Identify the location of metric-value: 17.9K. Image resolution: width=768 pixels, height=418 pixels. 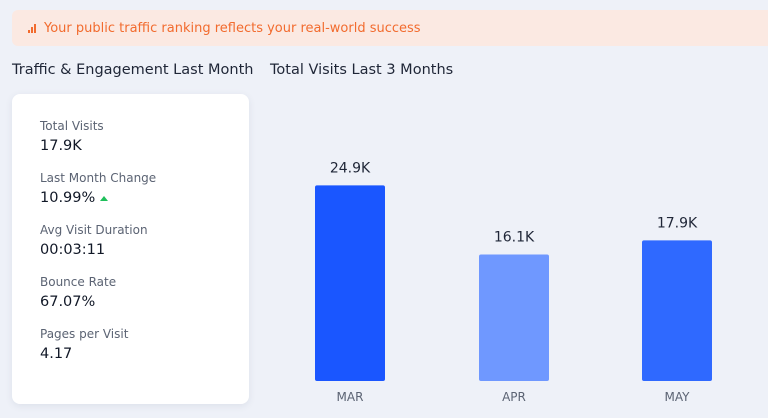
(144, 146).